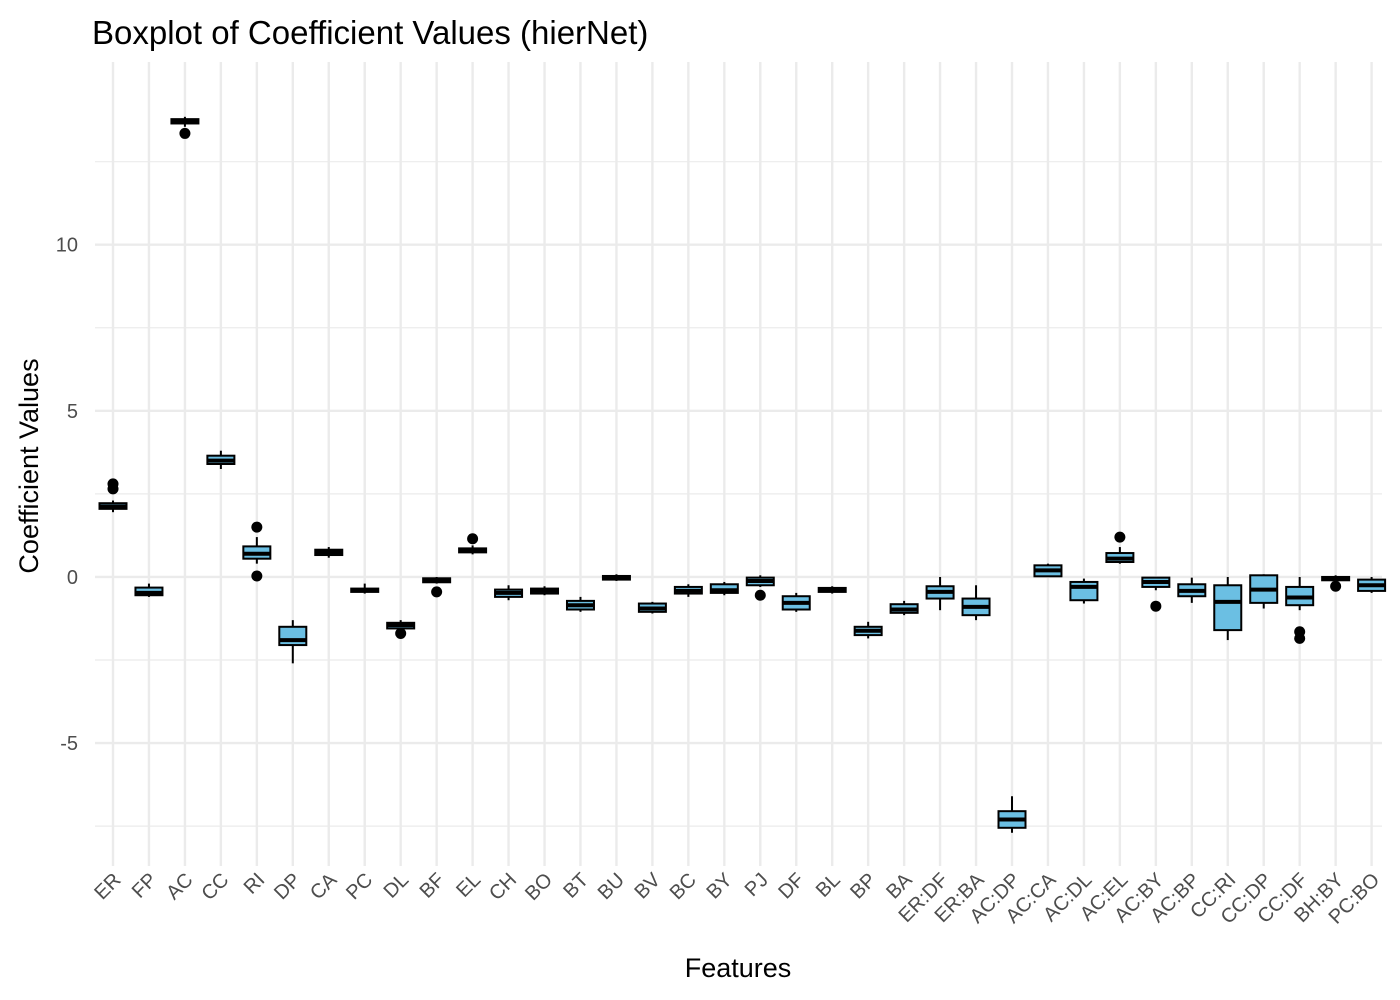 This screenshot has width=1400, height=1000. I want to click on box-el, so click(473, 544).